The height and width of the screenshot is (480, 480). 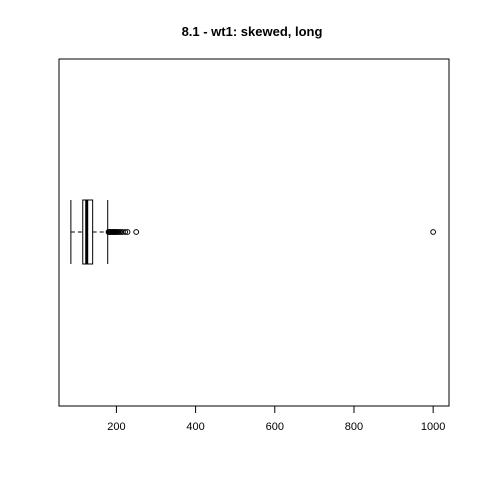 What do you see at coordinates (252, 31) in the screenshot?
I see `chart-title: 8.1 - wt1: skewed, long` at bounding box center [252, 31].